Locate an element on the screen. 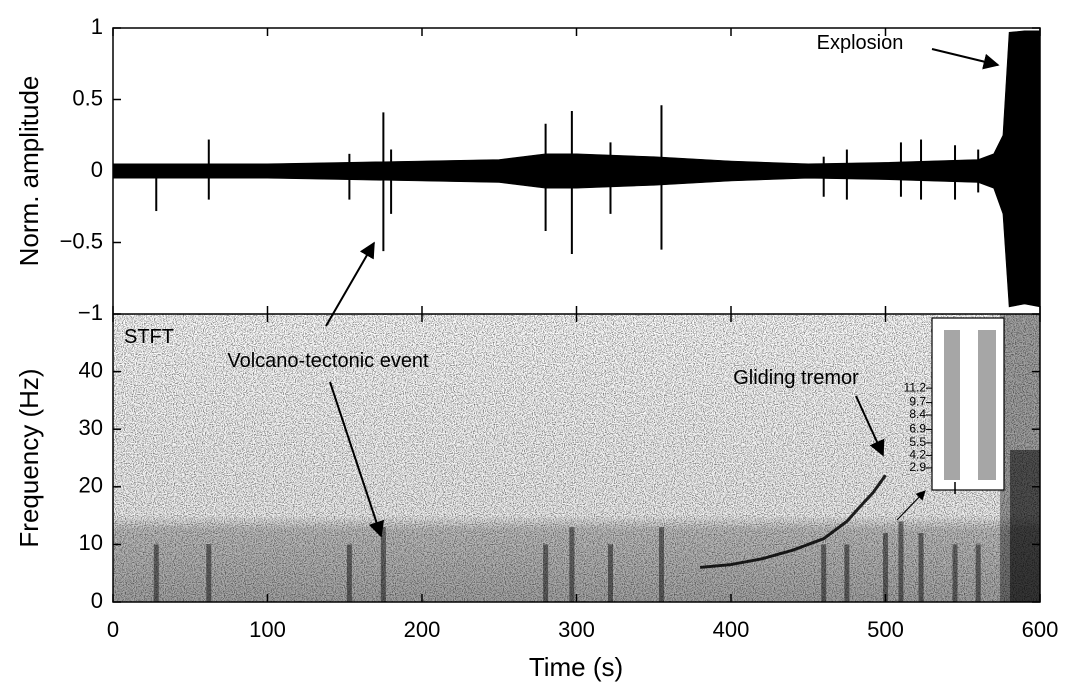 The image size is (1067, 694). x-tick-label: 0 is located at coordinates (113, 629).